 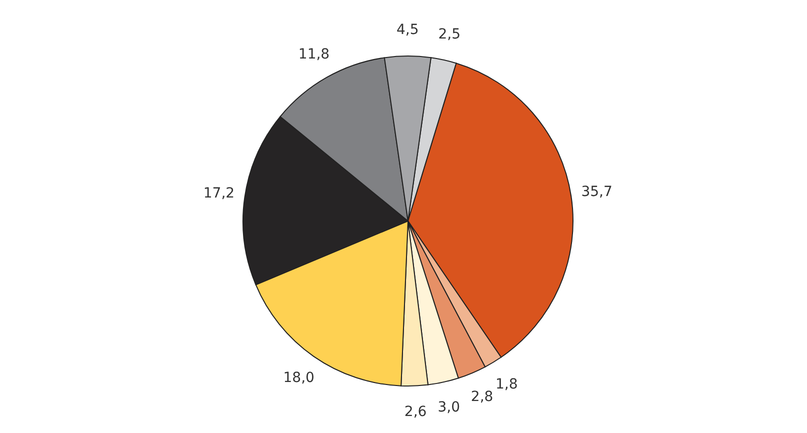 What do you see at coordinates (298, 378) in the screenshot?
I see `data-label: 18,0` at bounding box center [298, 378].